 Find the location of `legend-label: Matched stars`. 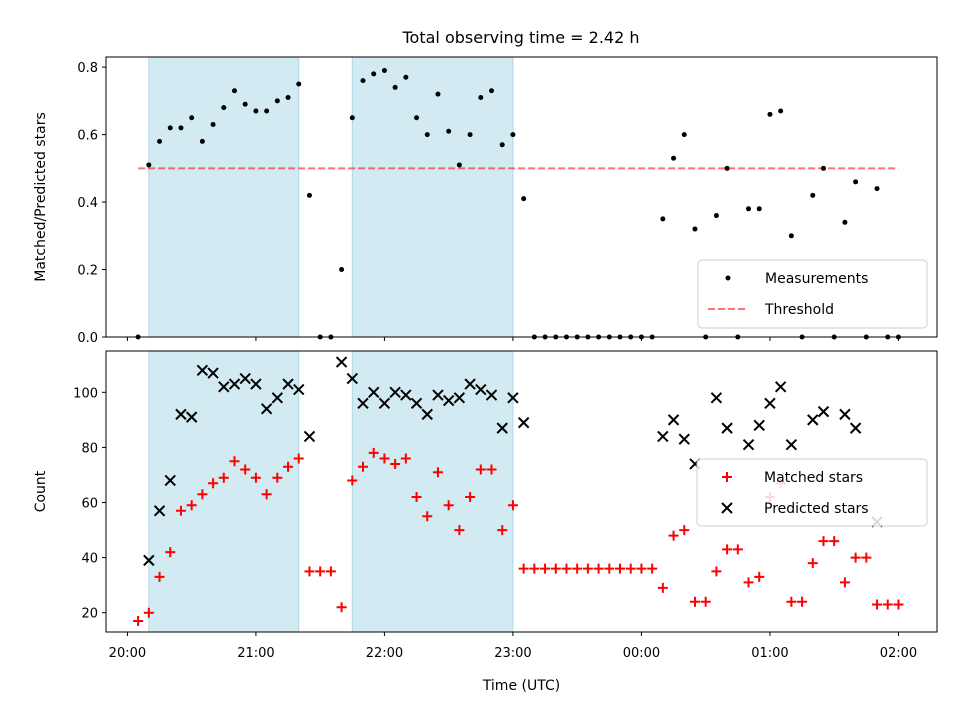

legend-label: Matched stars is located at coordinates (813, 478).